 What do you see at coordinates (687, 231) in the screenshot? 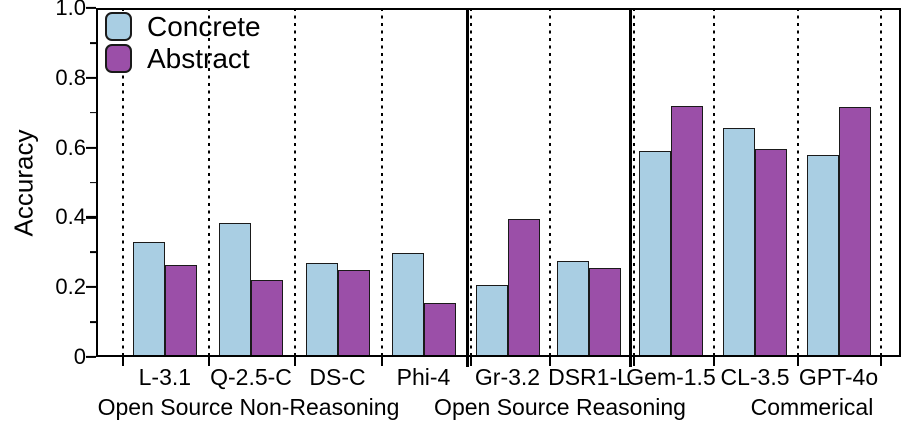
I see `bar-Gem-1.5-abstract` at bounding box center [687, 231].